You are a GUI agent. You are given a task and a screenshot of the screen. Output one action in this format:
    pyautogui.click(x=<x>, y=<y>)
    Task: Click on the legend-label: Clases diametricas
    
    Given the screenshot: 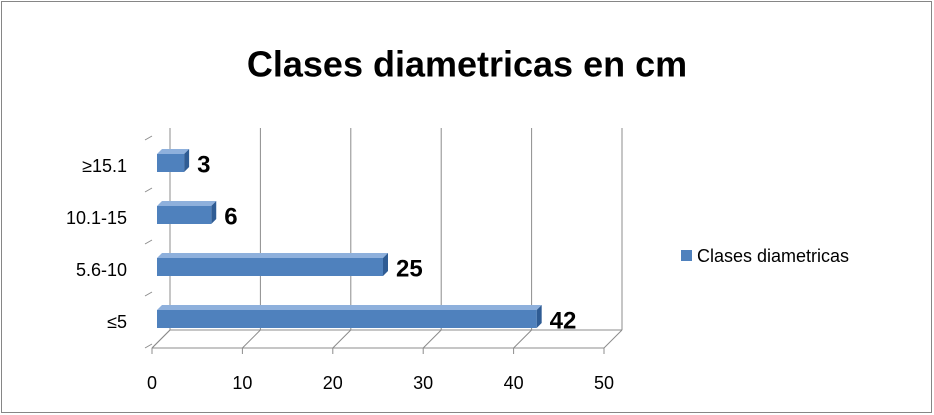 What is the action you would take?
    pyautogui.click(x=773, y=256)
    